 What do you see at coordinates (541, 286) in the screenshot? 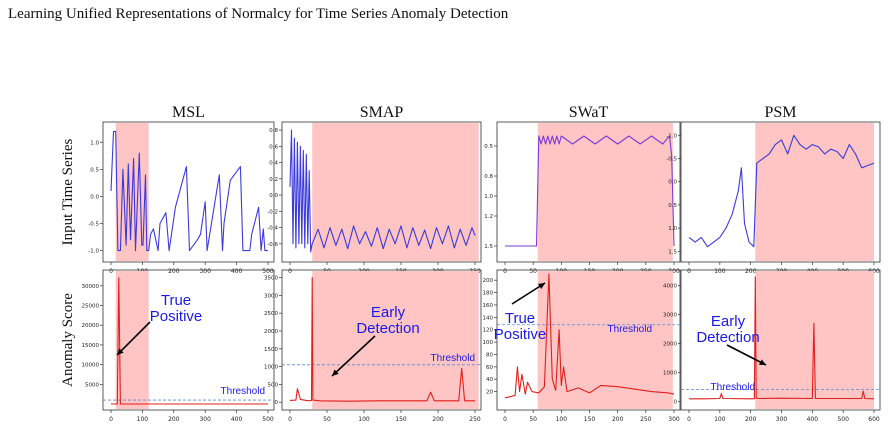
I see `annotation-arrowhead` at bounding box center [541, 286].